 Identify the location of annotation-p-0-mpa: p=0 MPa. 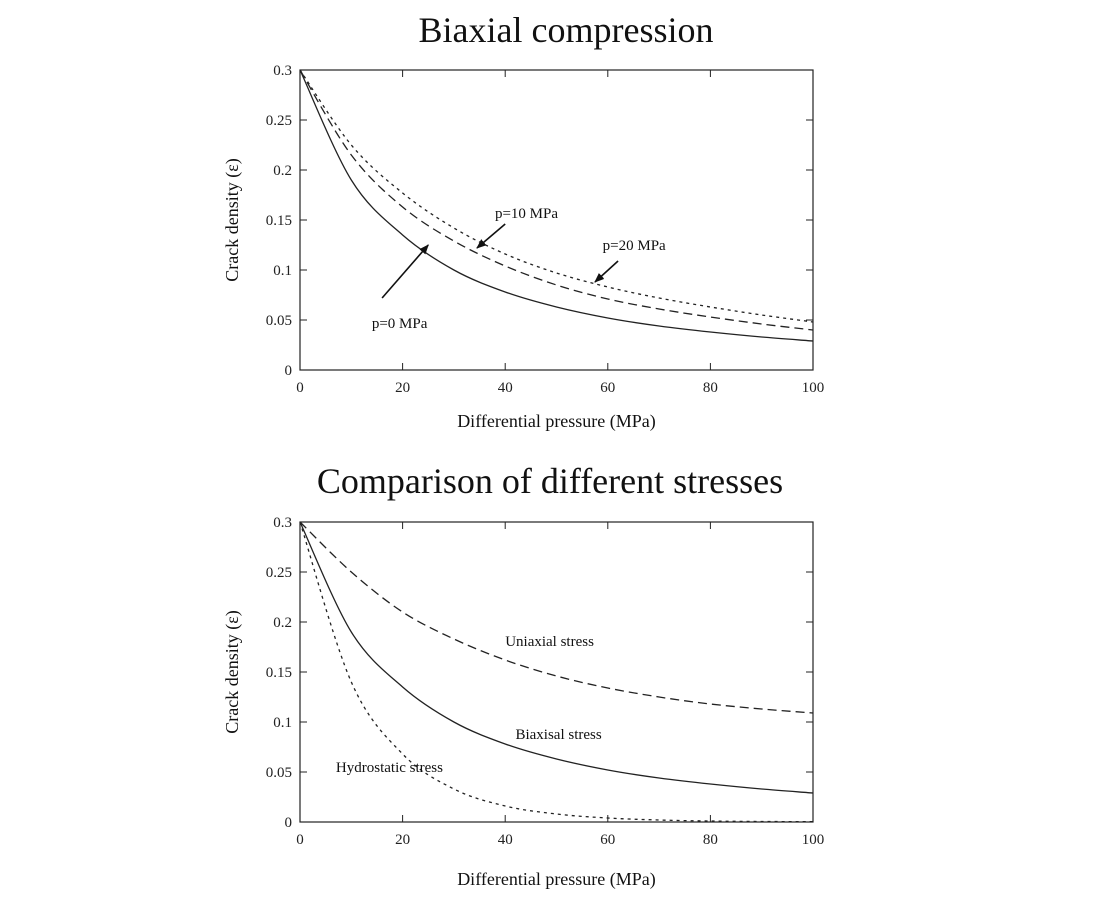
(400, 324).